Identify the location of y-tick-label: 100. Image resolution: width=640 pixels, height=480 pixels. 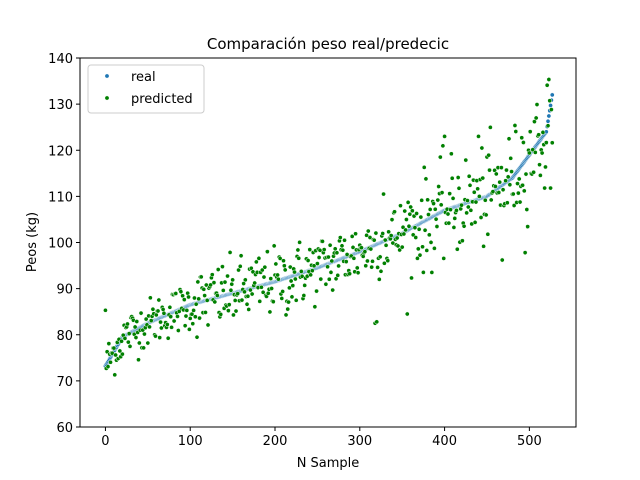
(60, 244).